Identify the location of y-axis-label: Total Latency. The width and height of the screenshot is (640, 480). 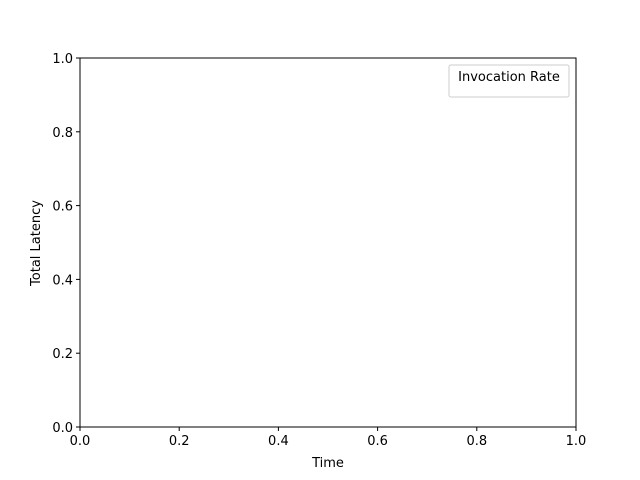
(36, 243).